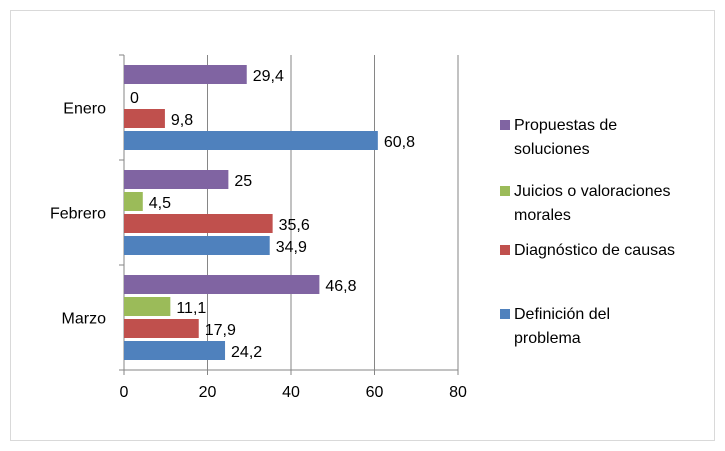 This screenshot has width=725, height=451. I want to click on legend-label: soluciones, so click(552, 149).